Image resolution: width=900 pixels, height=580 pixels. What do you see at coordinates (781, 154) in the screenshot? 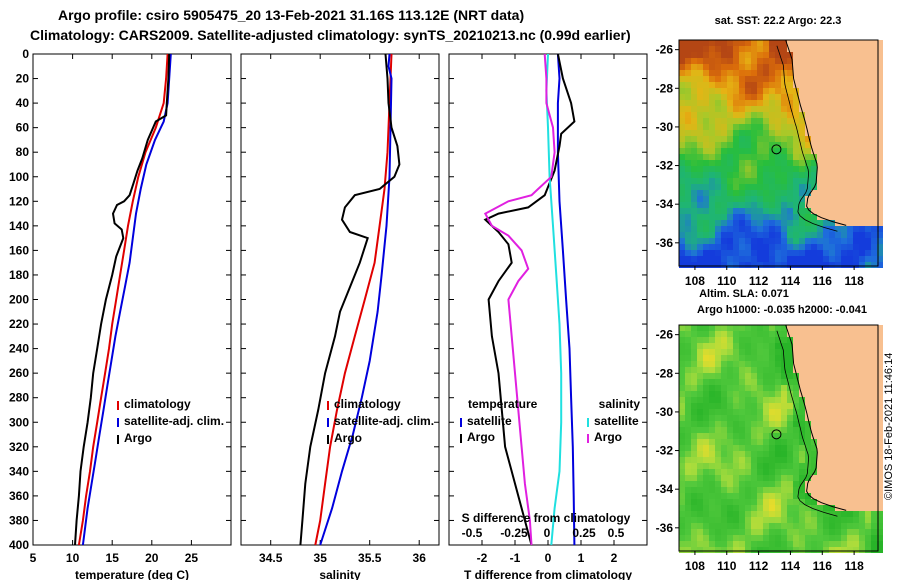
I see `sst-map-field` at bounding box center [781, 154].